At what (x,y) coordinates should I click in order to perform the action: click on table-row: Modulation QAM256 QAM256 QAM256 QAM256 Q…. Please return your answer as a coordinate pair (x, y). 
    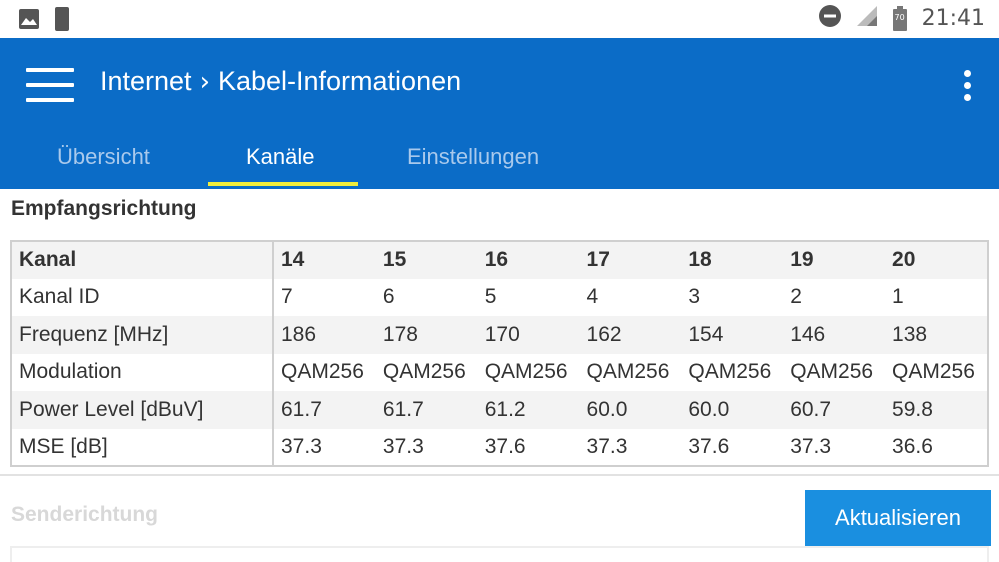
    Looking at the image, I should click on (499, 372).